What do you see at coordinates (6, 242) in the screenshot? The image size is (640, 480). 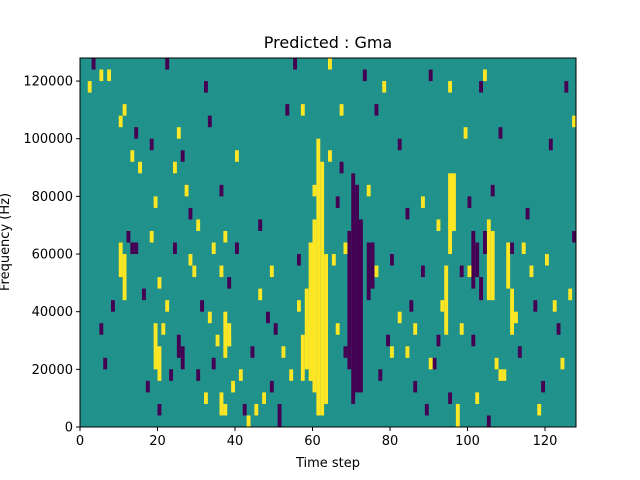 I see `y-axis-label: Frequency (Hz)` at bounding box center [6, 242].